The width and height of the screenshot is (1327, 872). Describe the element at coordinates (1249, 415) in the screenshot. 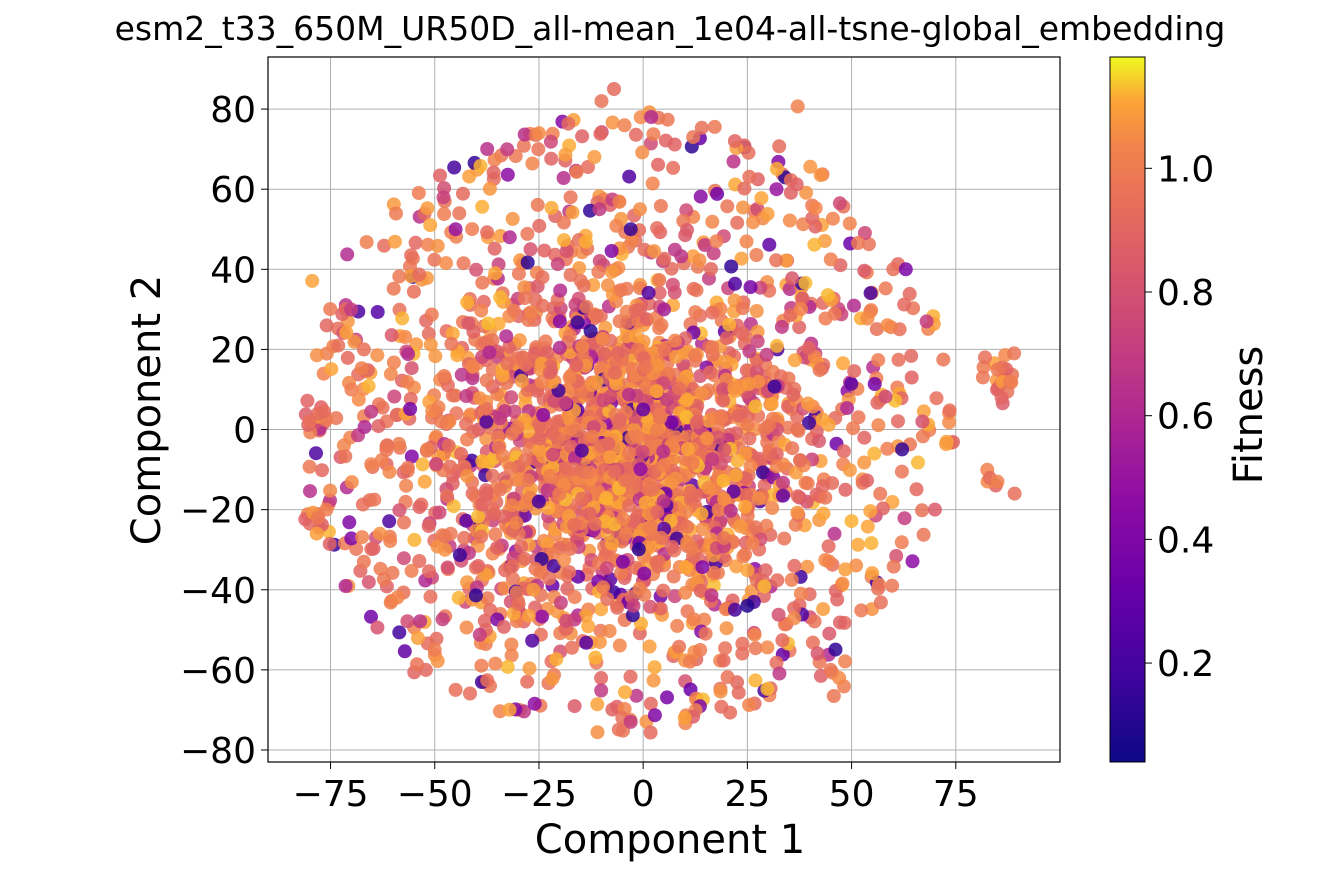

I see `colorbar-label: Fitness` at that location.